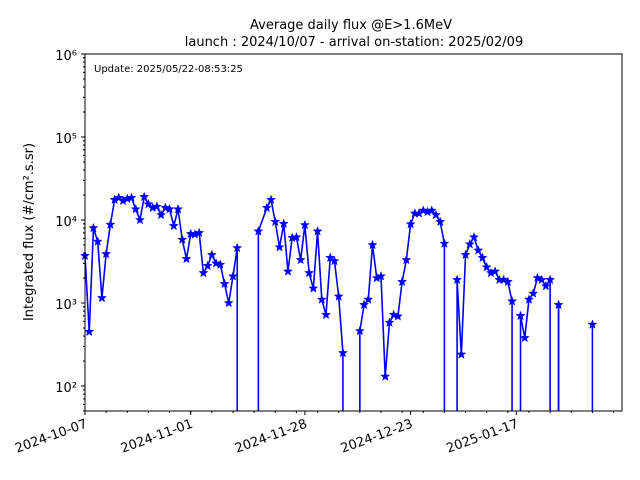 This screenshot has width=640, height=480. What do you see at coordinates (29, 232) in the screenshot?
I see `y-axis-label: Integrated flux (#/cm².s.sr)` at bounding box center [29, 232].